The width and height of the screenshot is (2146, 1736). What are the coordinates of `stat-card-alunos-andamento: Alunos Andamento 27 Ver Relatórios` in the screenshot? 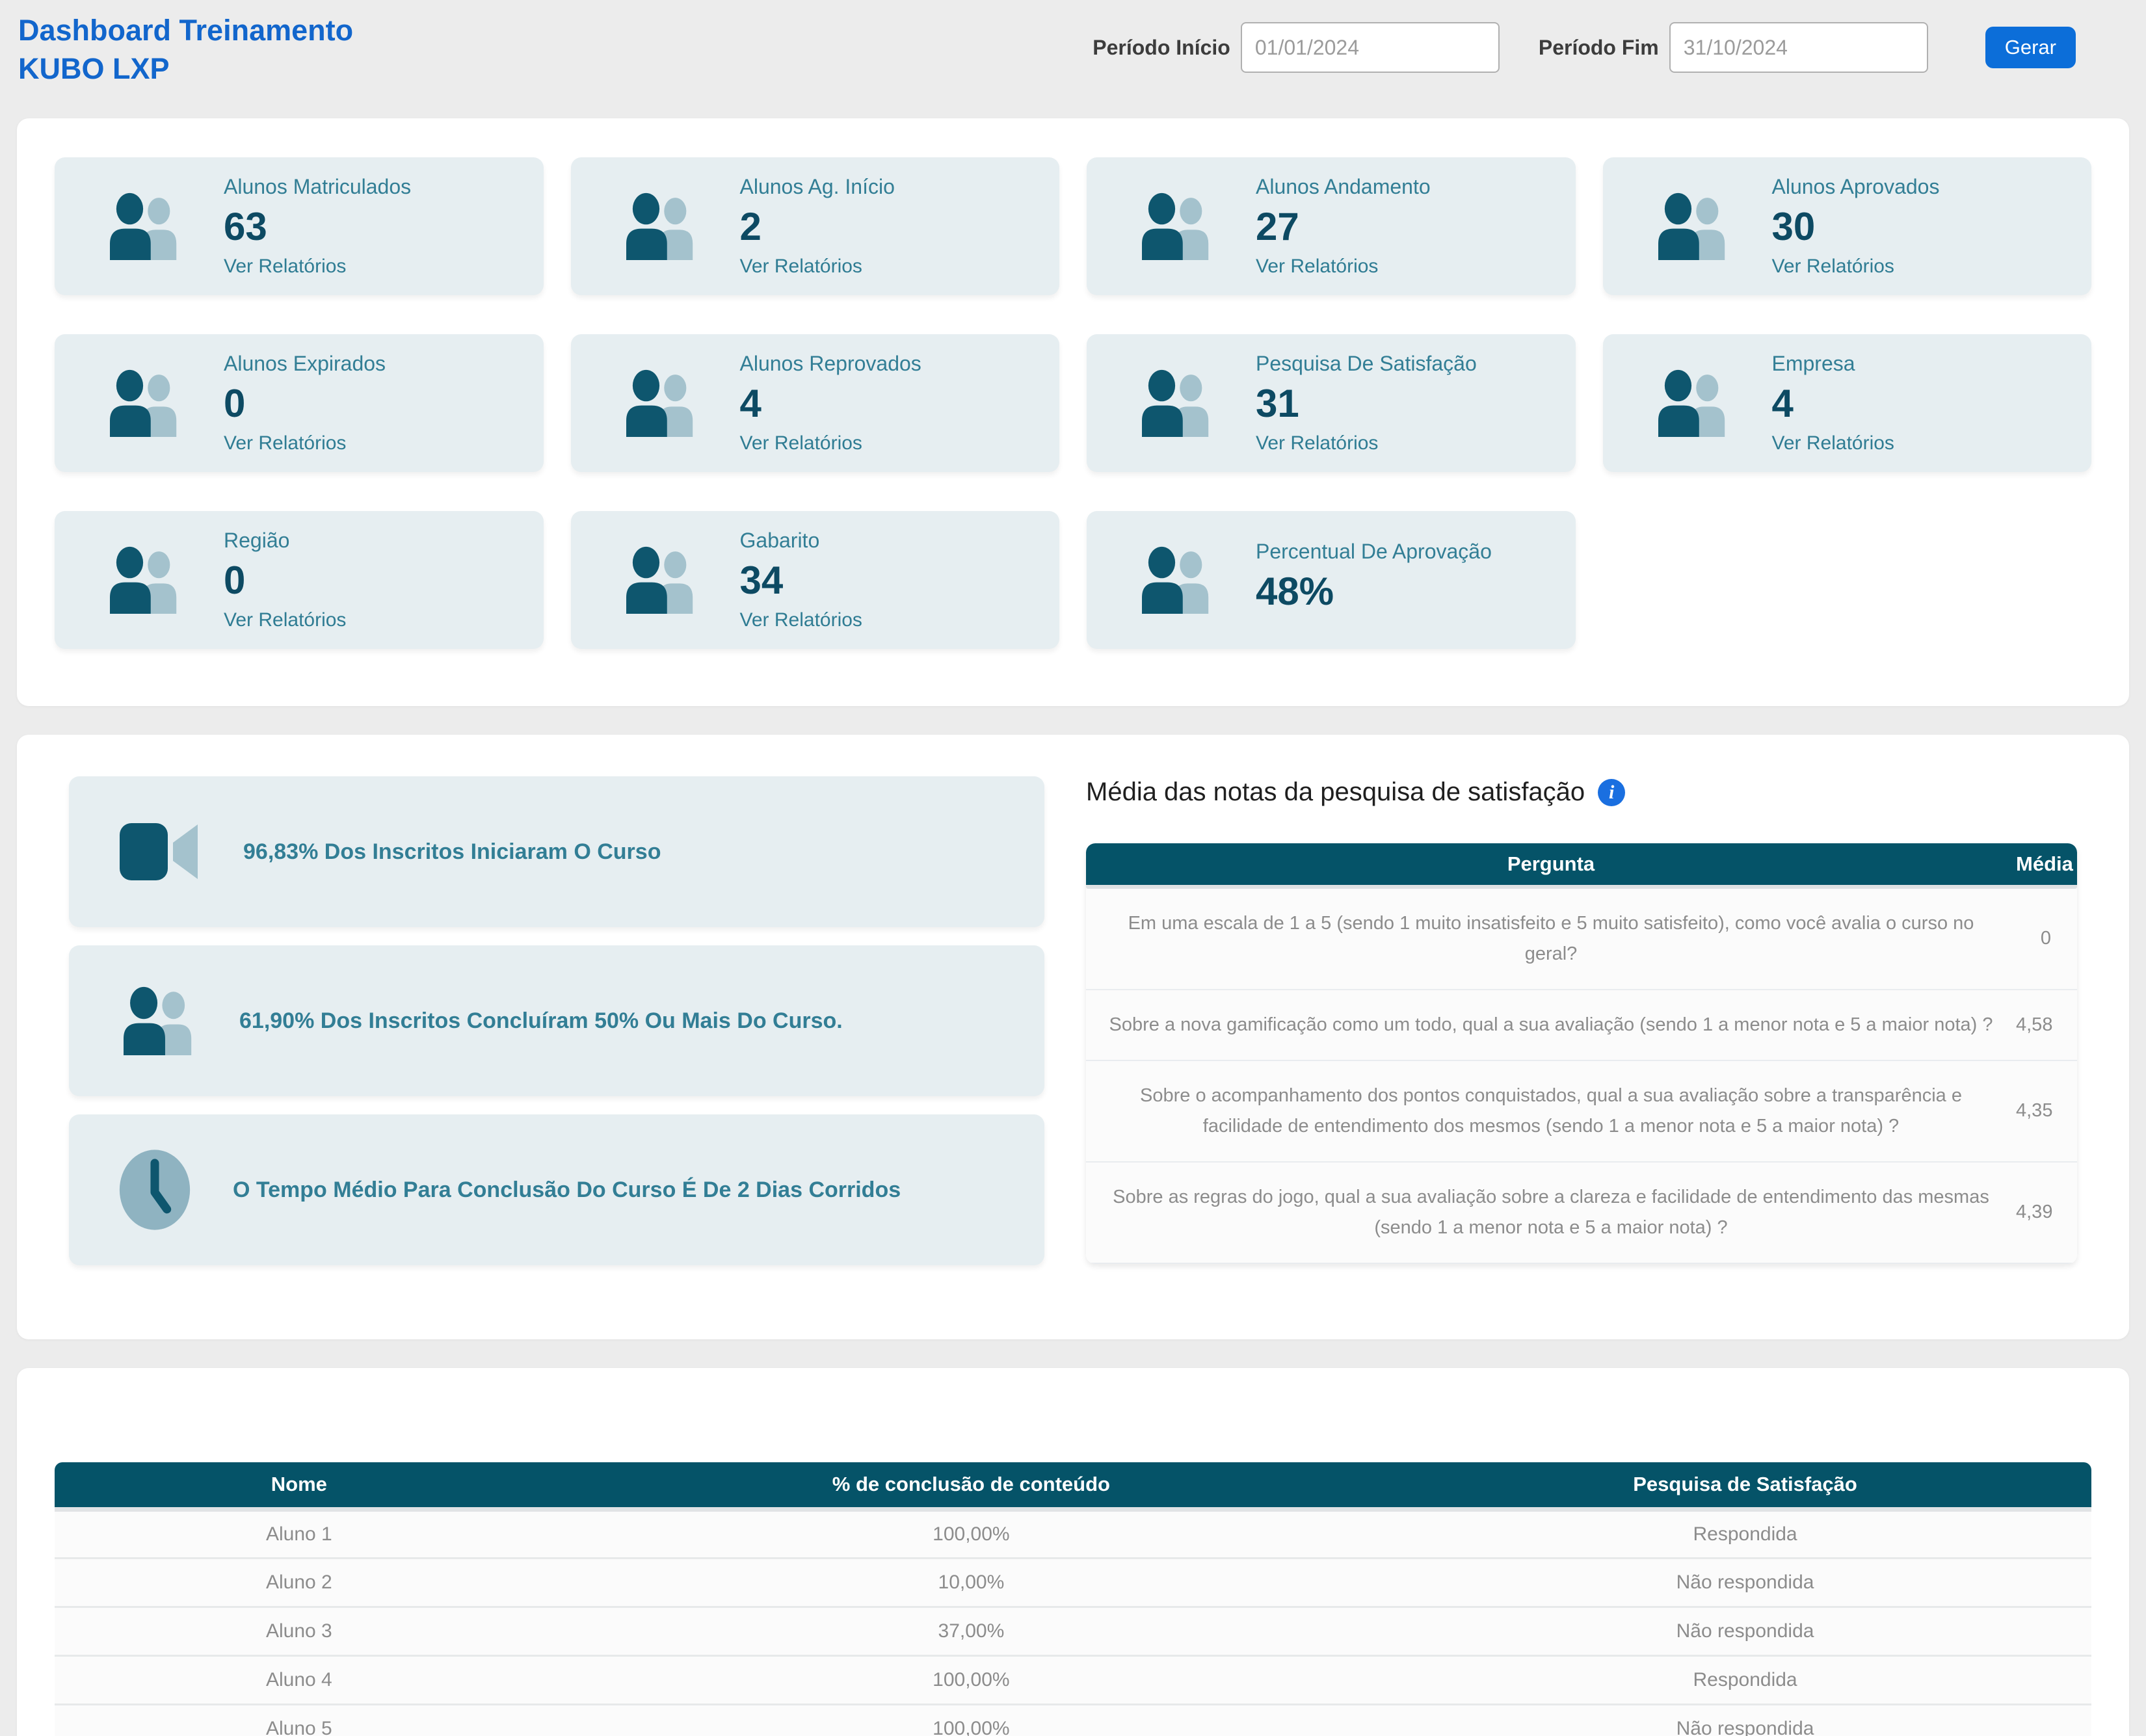 It's located at (1331, 226).